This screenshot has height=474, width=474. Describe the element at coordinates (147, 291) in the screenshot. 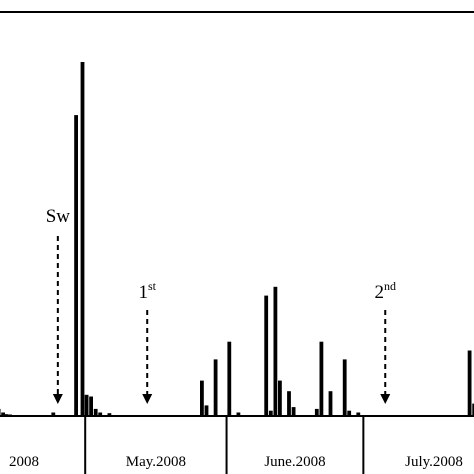

I see `annotation-label-1: 1st` at that location.